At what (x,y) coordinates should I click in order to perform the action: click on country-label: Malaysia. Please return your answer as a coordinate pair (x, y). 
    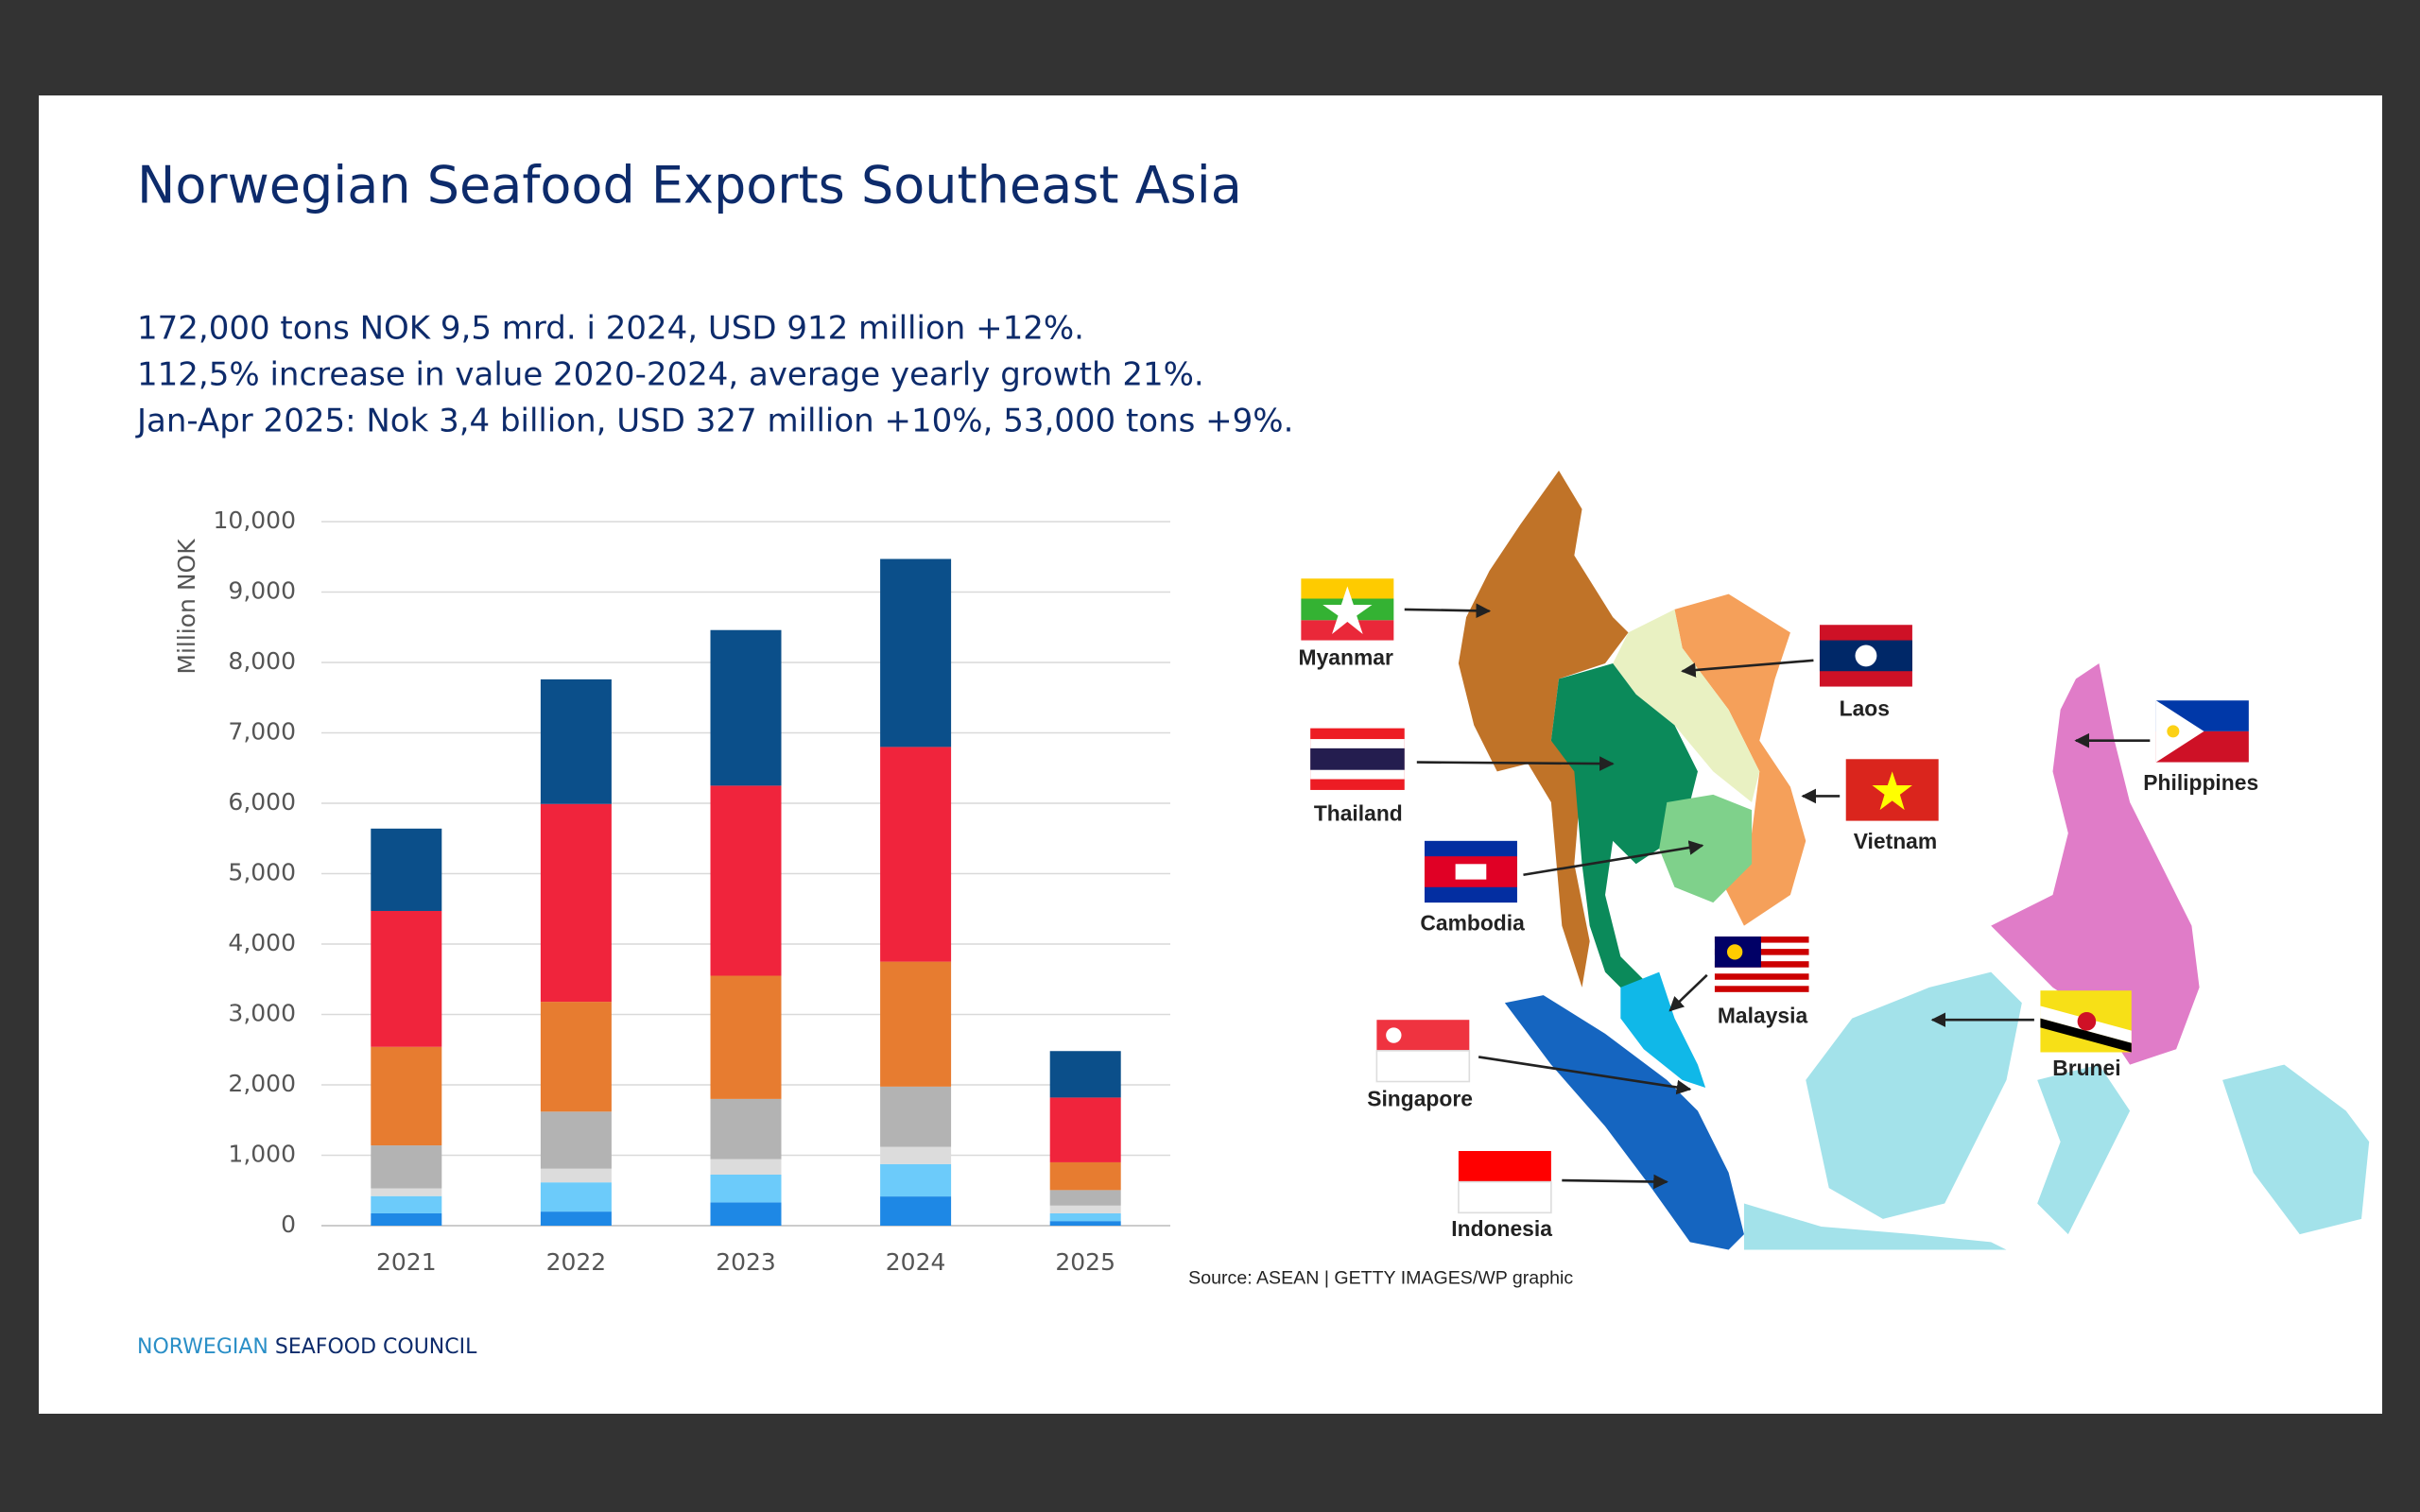
    Looking at the image, I should click on (1763, 1015).